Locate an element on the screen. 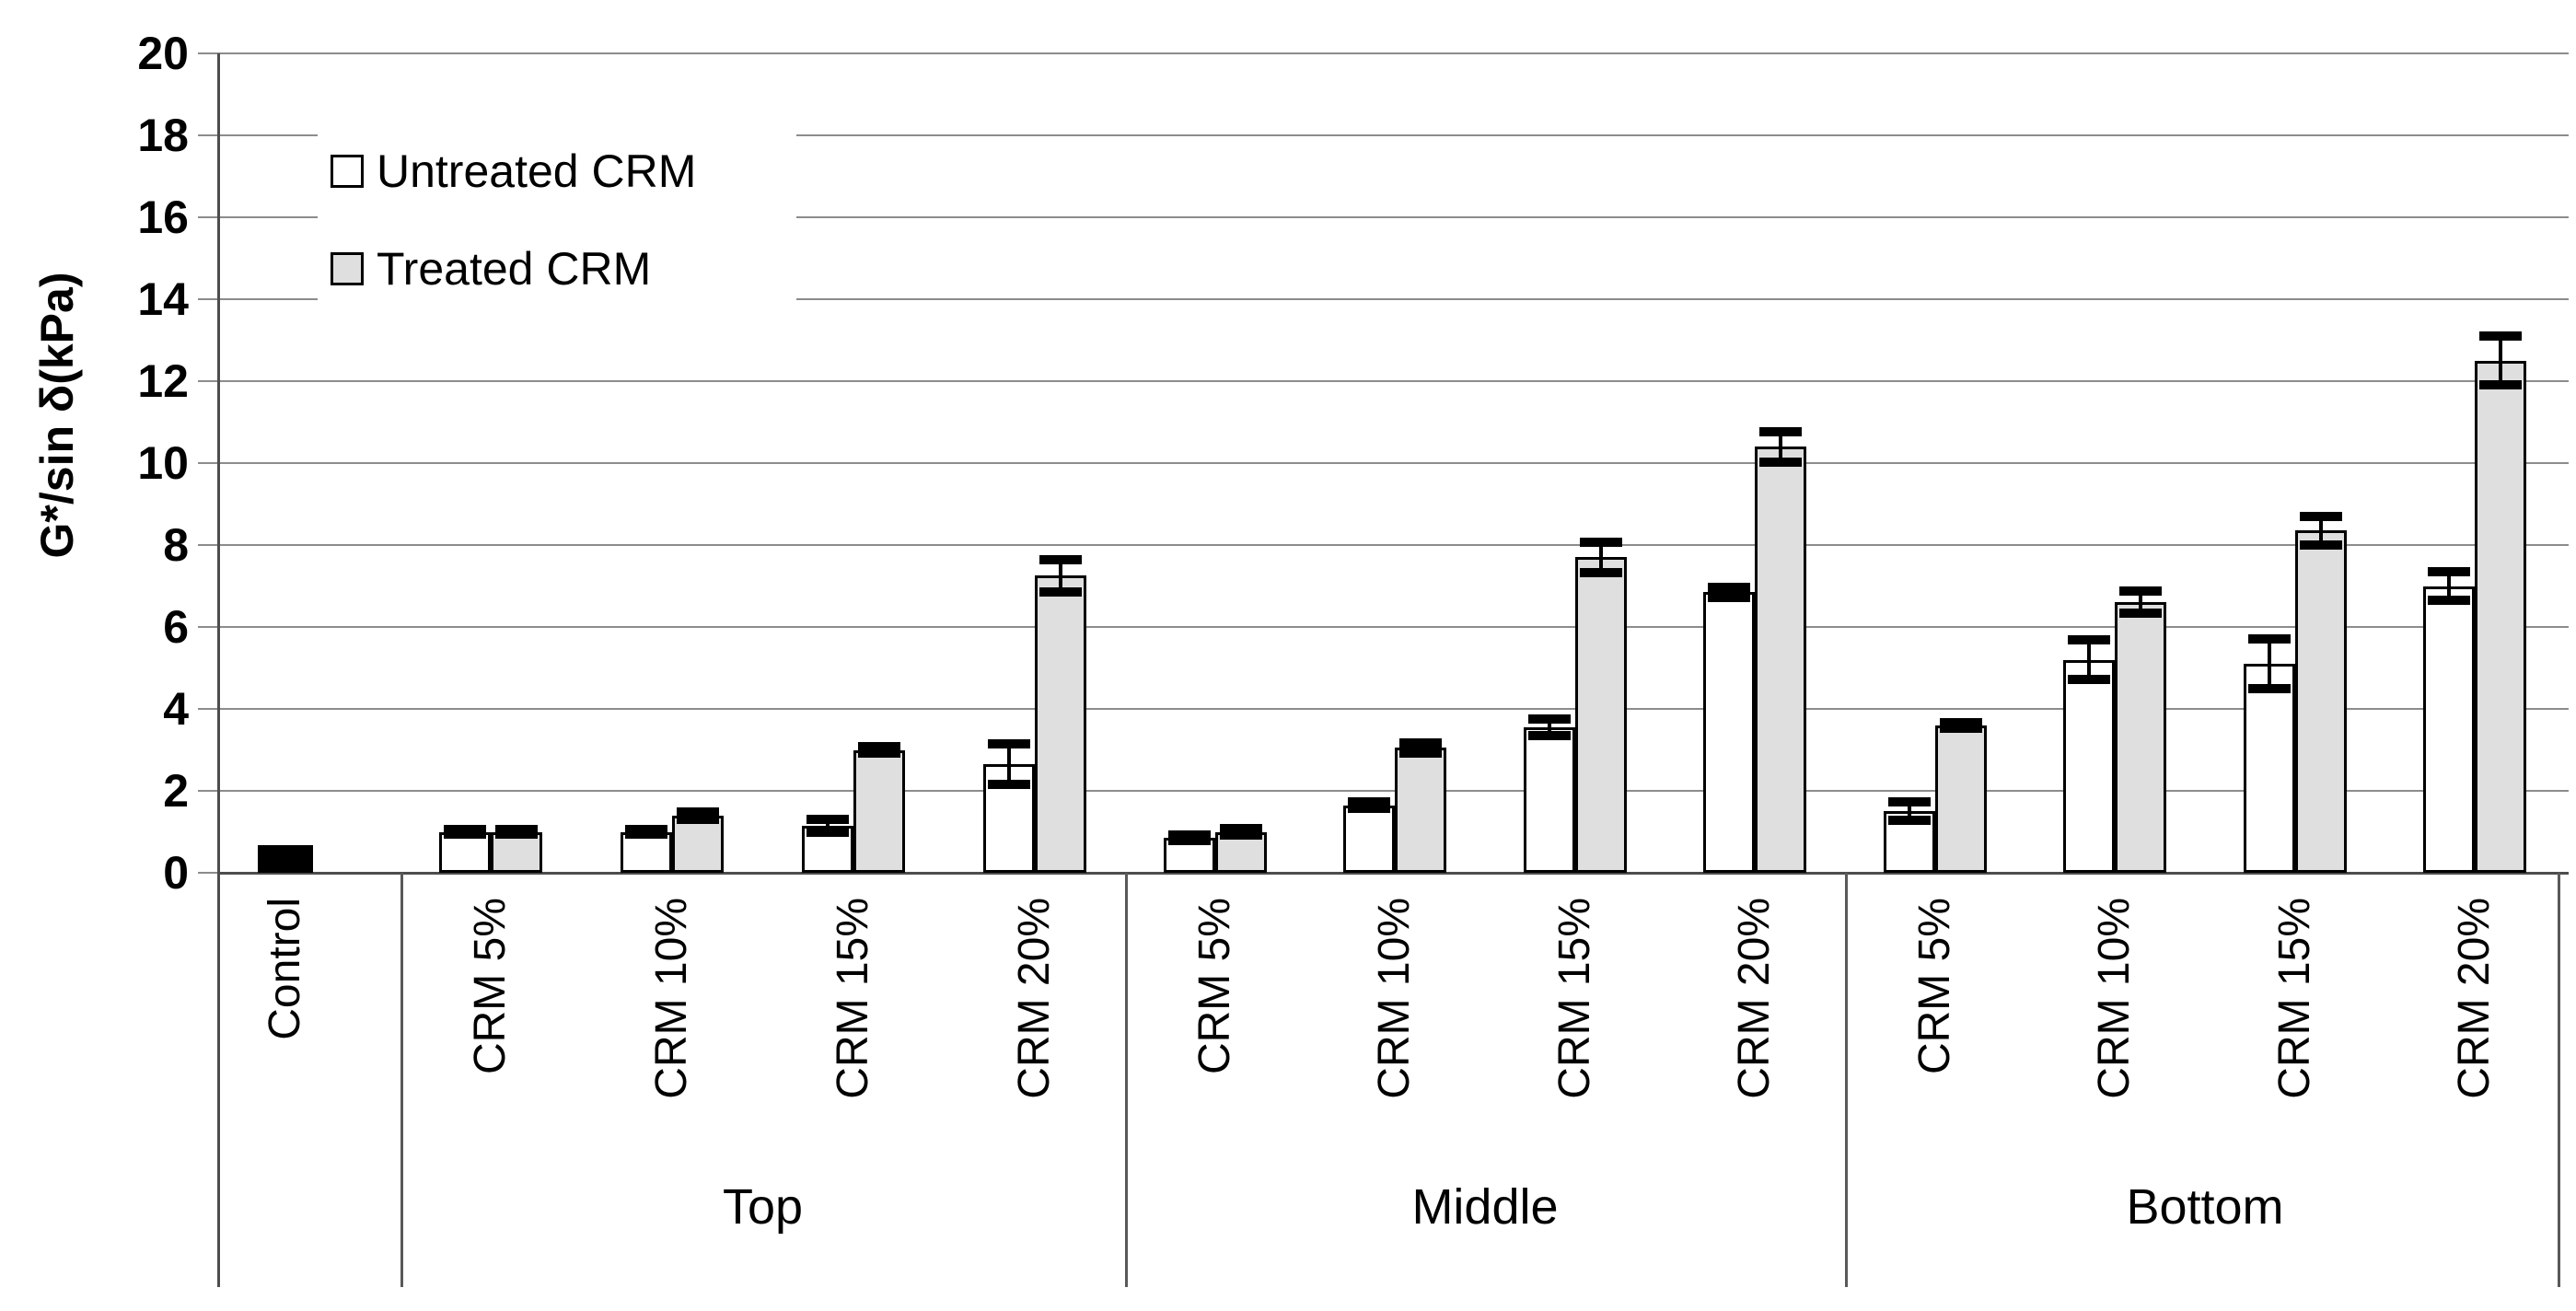 This screenshot has width=2576, height=1311. legend-item-treated: Treated CRM is located at coordinates (491, 269).